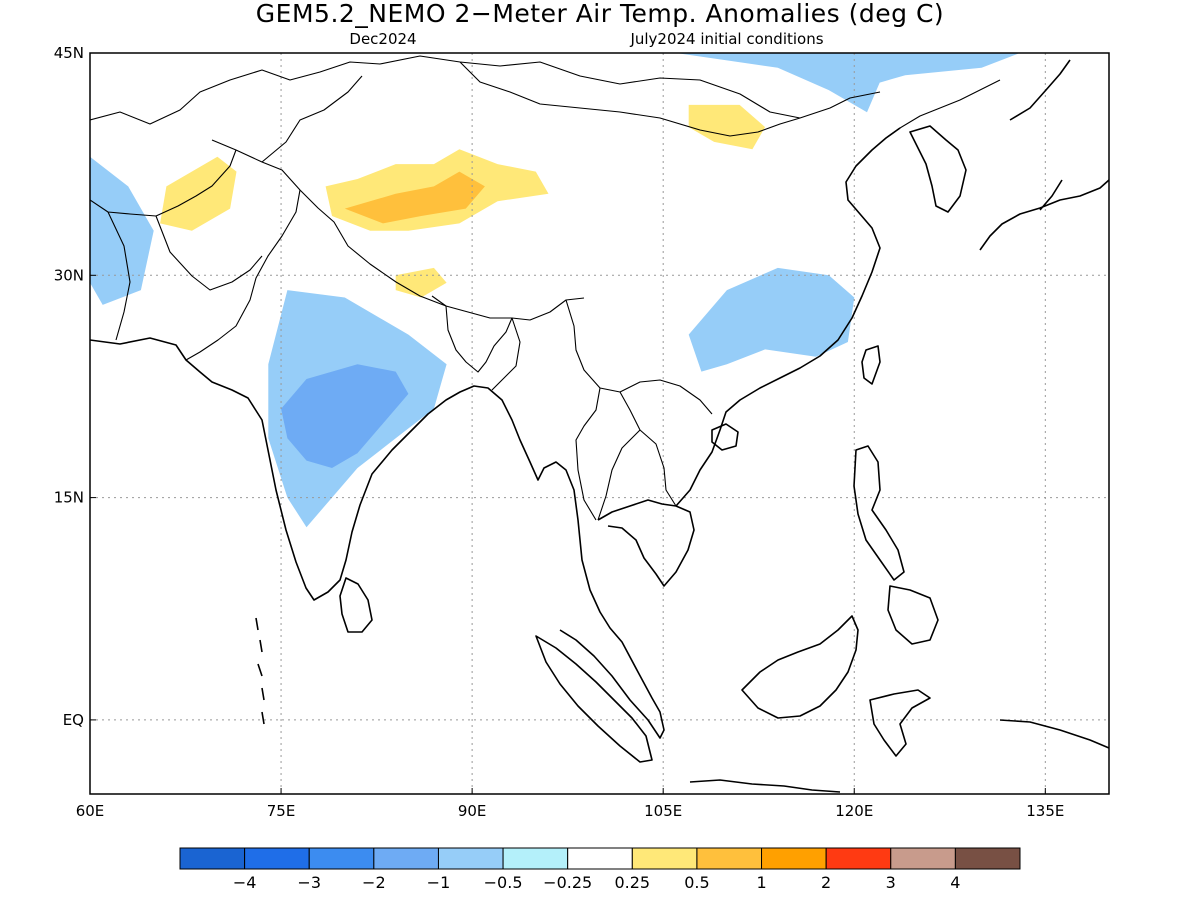  What do you see at coordinates (567, 882) in the screenshot?
I see `colorbar-label-5: −0.25` at bounding box center [567, 882].